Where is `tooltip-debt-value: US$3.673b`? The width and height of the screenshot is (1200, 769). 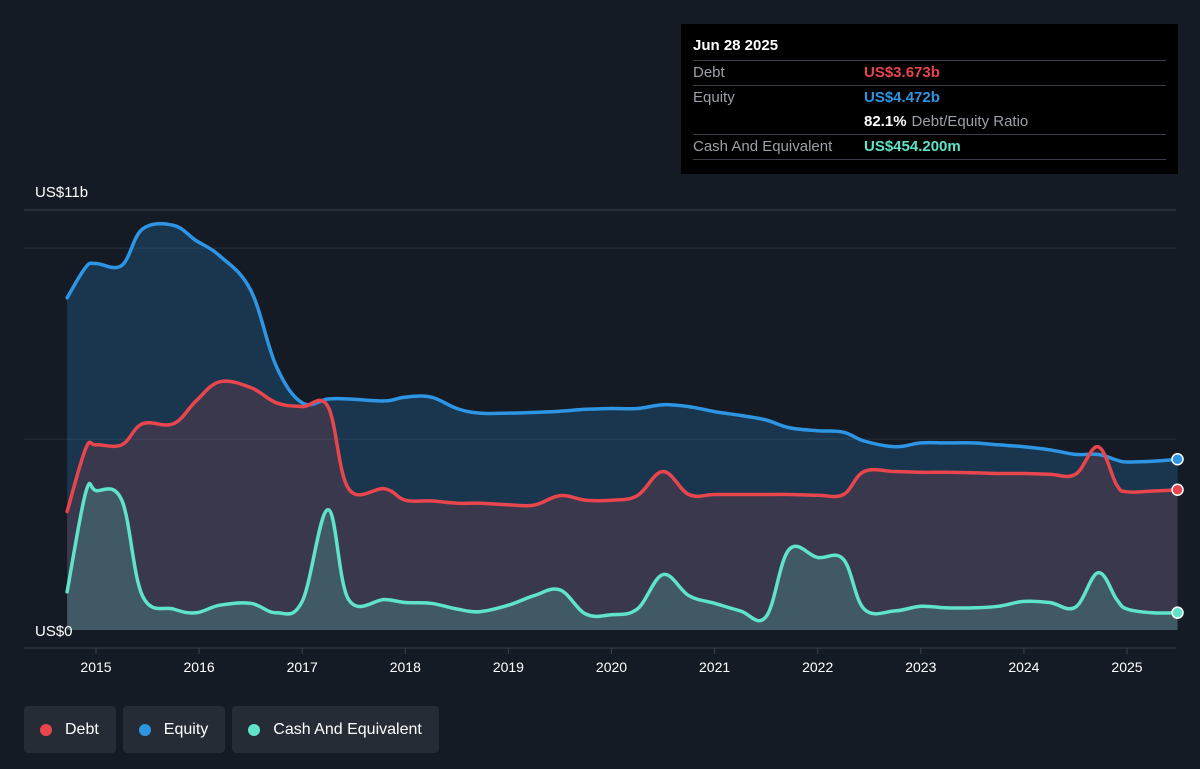 tooltip-debt-value: US$3.673b is located at coordinates (902, 72).